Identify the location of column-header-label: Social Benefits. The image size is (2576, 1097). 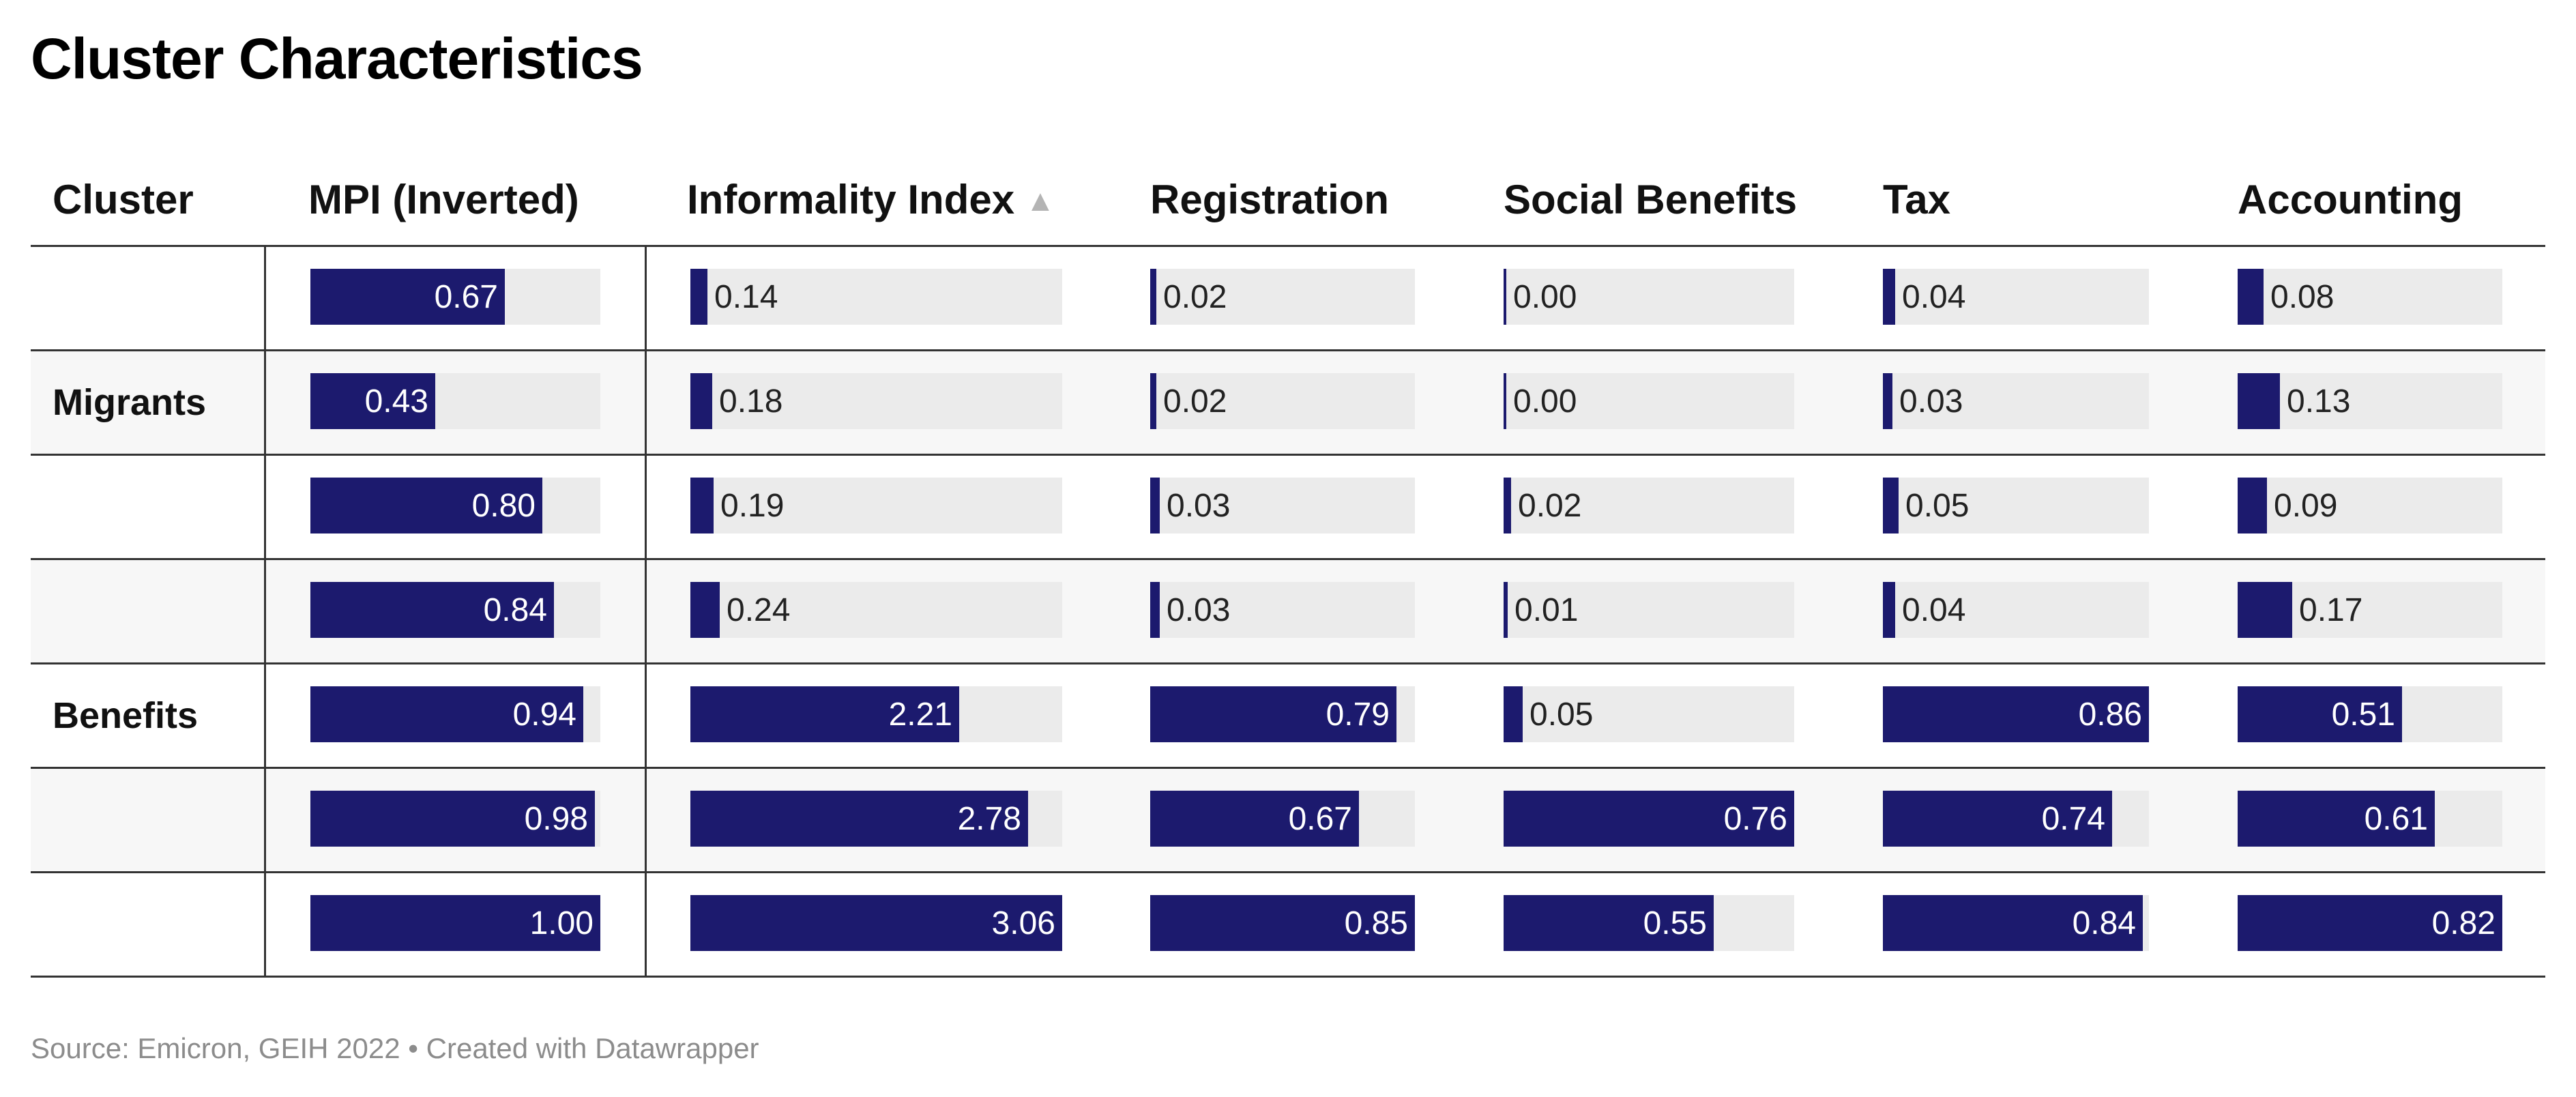
(1651, 199).